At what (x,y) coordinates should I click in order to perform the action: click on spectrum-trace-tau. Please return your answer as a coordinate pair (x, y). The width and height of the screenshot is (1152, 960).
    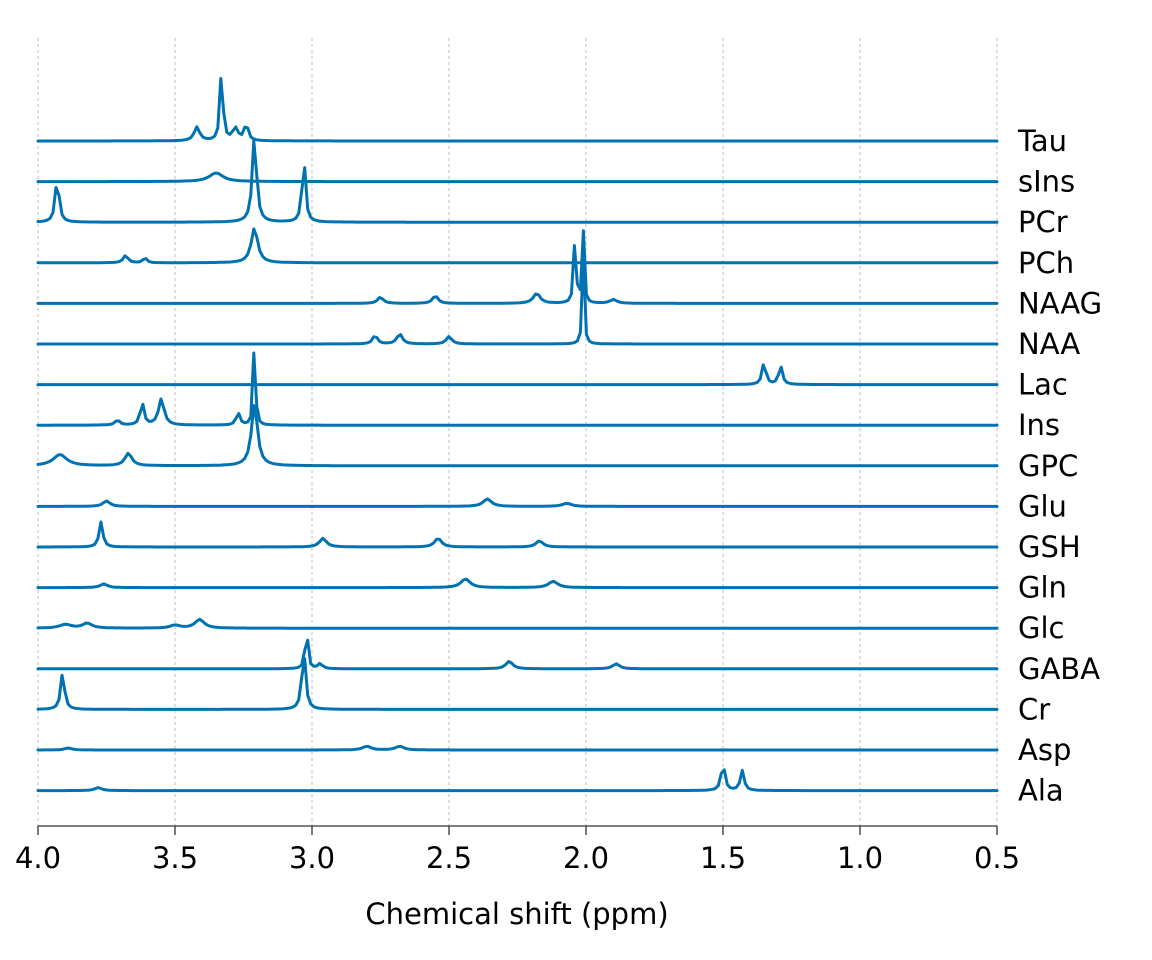
    Looking at the image, I should click on (517, 110).